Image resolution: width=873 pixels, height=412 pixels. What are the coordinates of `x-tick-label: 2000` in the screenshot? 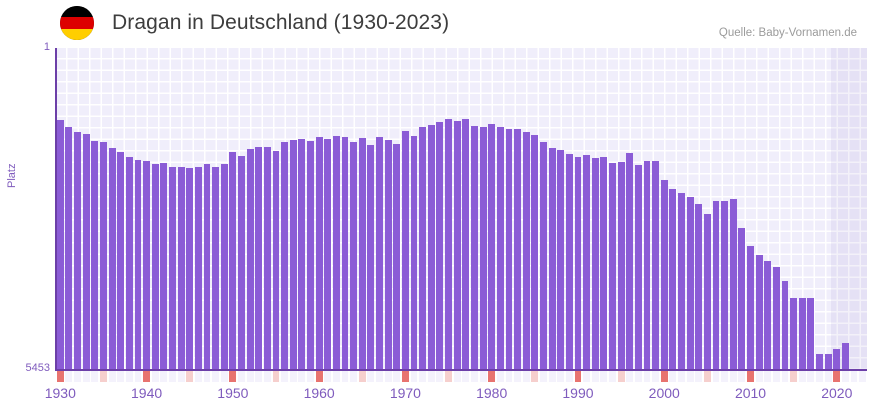 It's located at (664, 393).